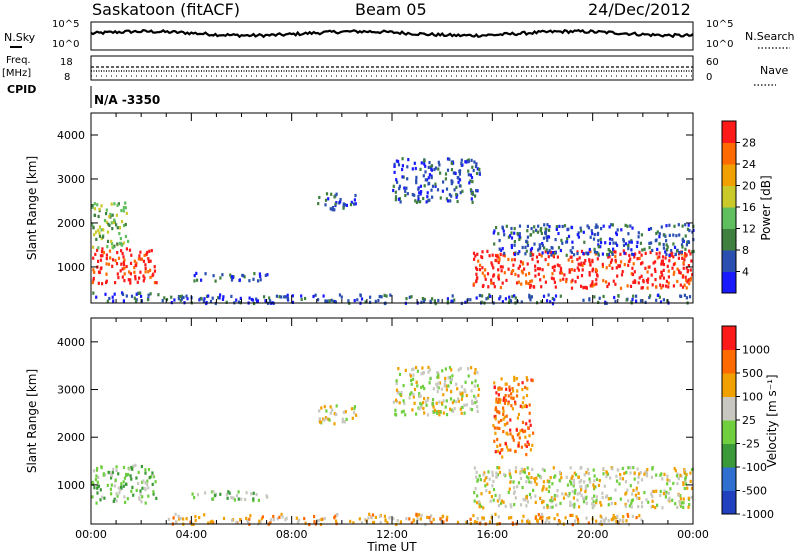  Describe the element at coordinates (766, 207) in the screenshot. I see `power-colorbar-label: Power [dB]` at that location.